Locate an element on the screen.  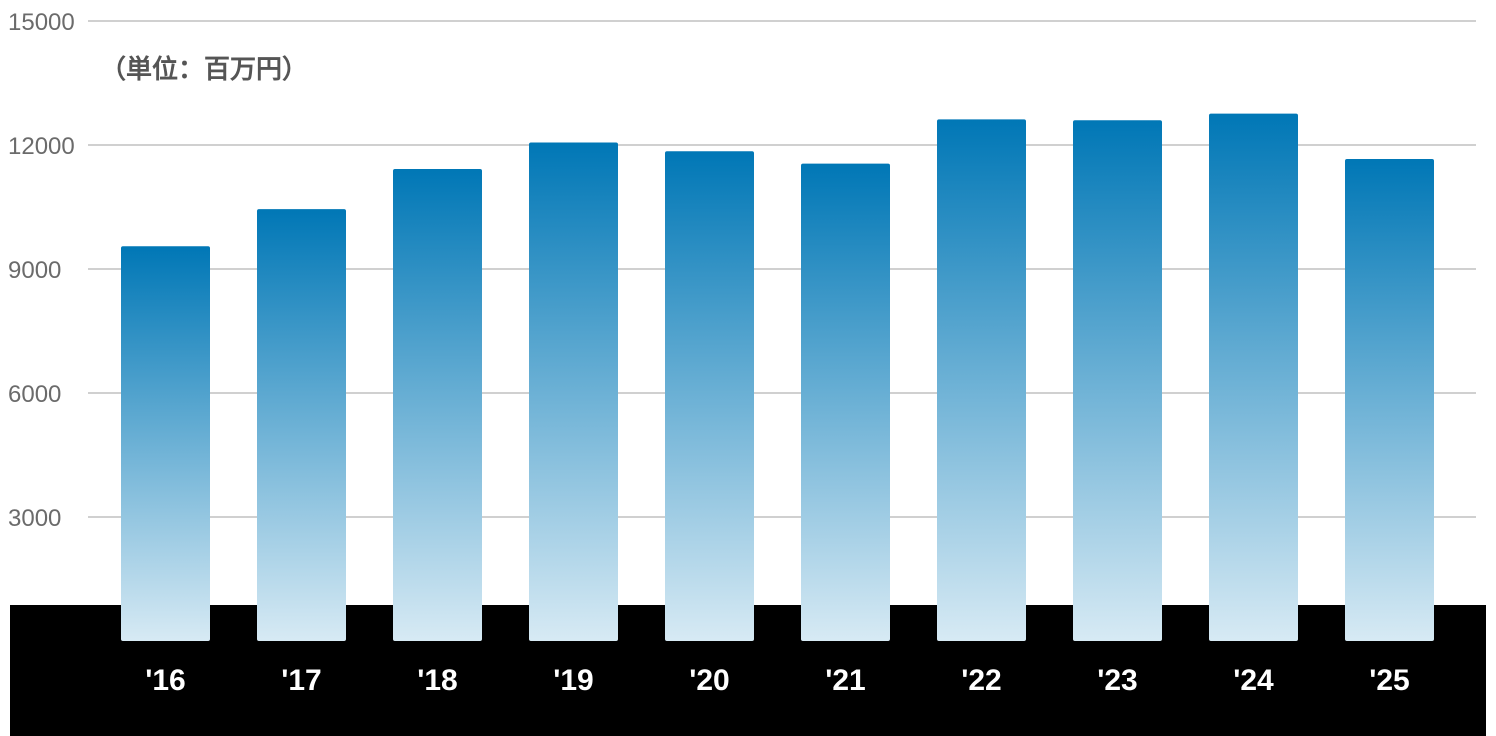
y-tick-label: 9000 is located at coordinates (34, 270).